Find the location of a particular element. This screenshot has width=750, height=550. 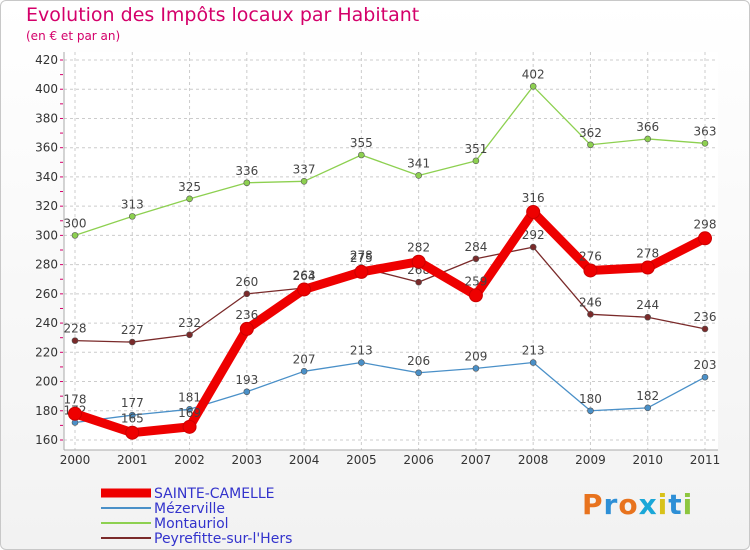

data-label: 165 is located at coordinates (132, 419).